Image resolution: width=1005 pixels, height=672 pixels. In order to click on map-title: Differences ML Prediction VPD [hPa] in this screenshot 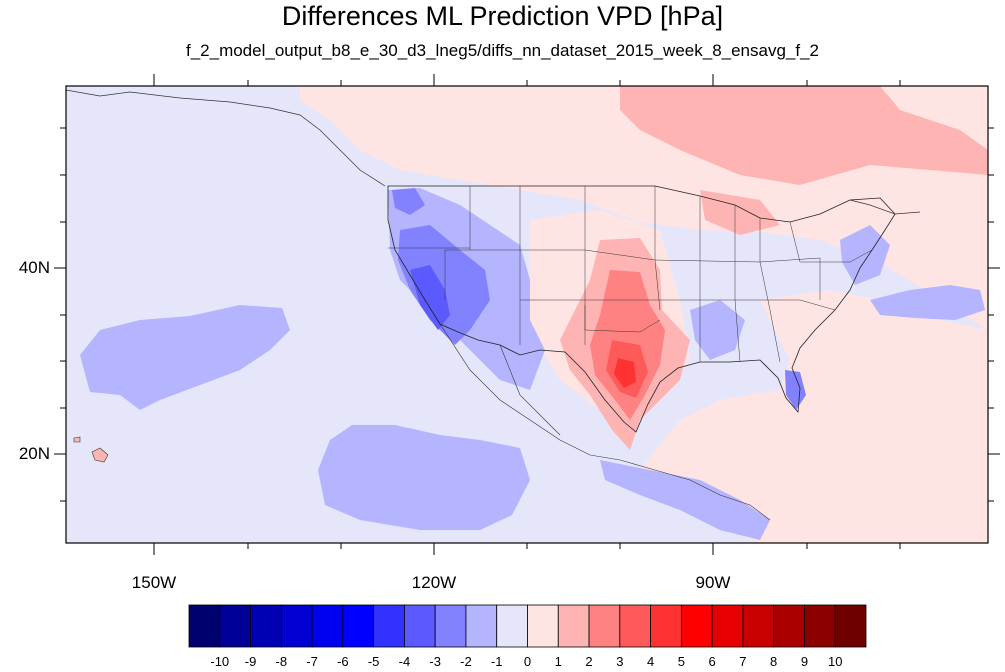, I will do `click(502, 16)`.